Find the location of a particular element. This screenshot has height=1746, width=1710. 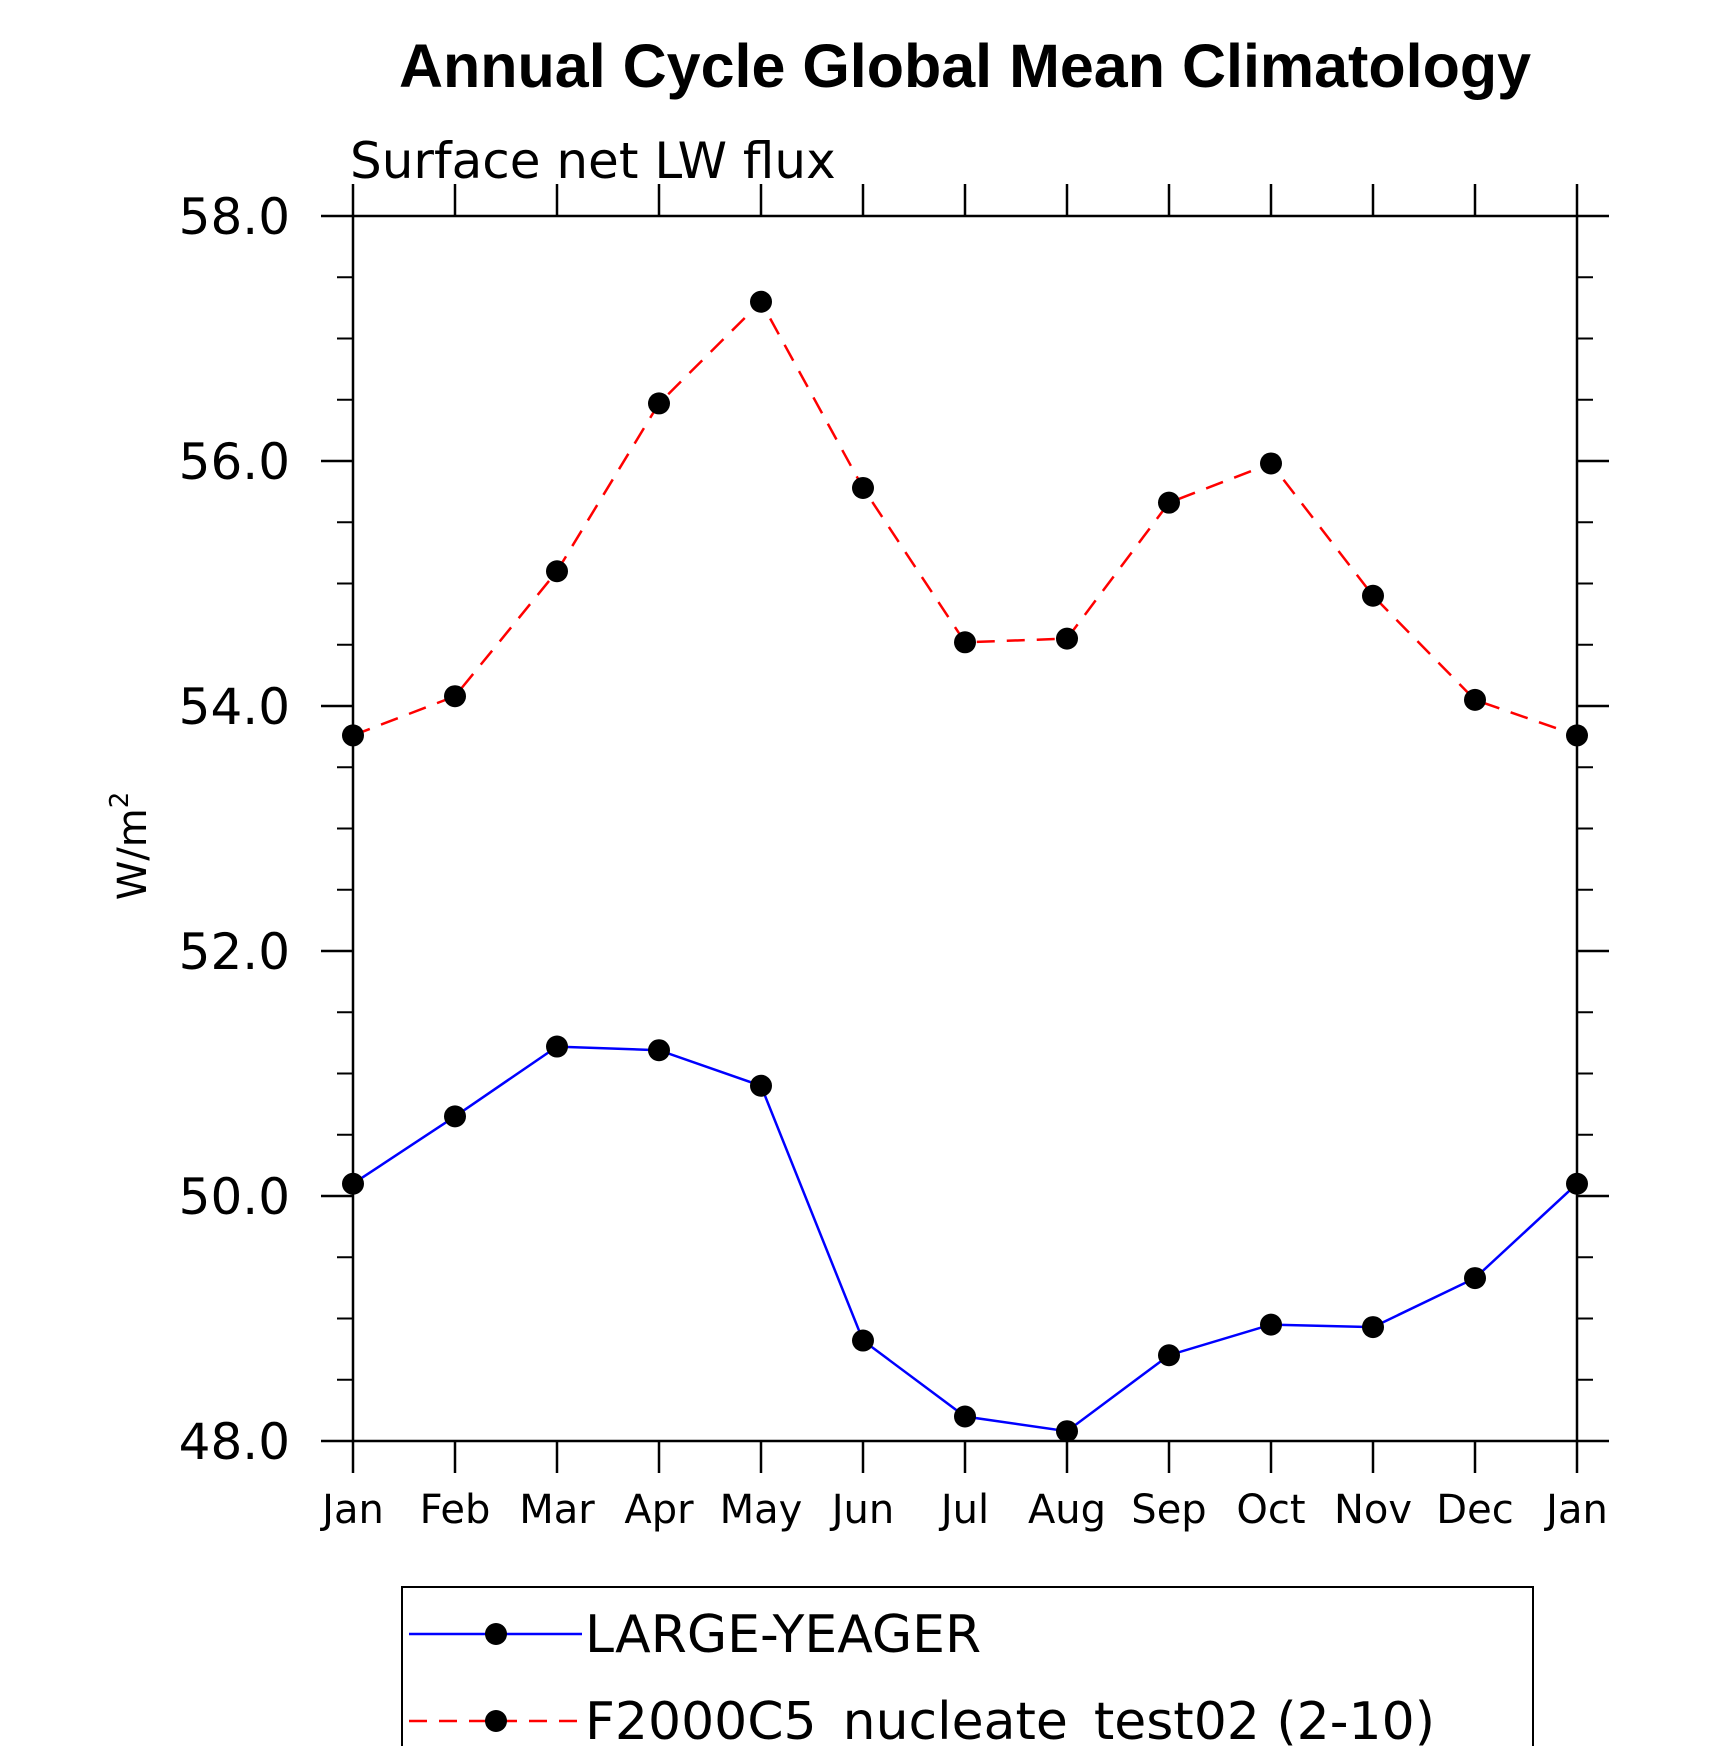

y-tick-label: 56.0 is located at coordinates (234, 462).